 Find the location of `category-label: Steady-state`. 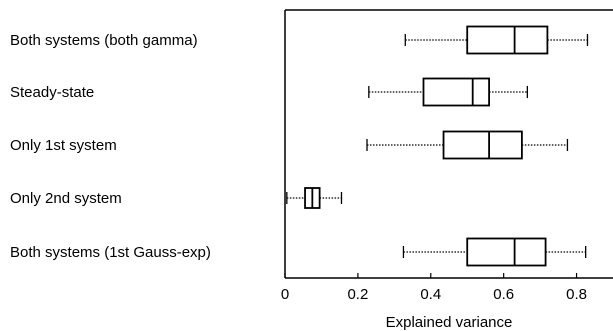

category-label: Steady-state is located at coordinates (52, 92).